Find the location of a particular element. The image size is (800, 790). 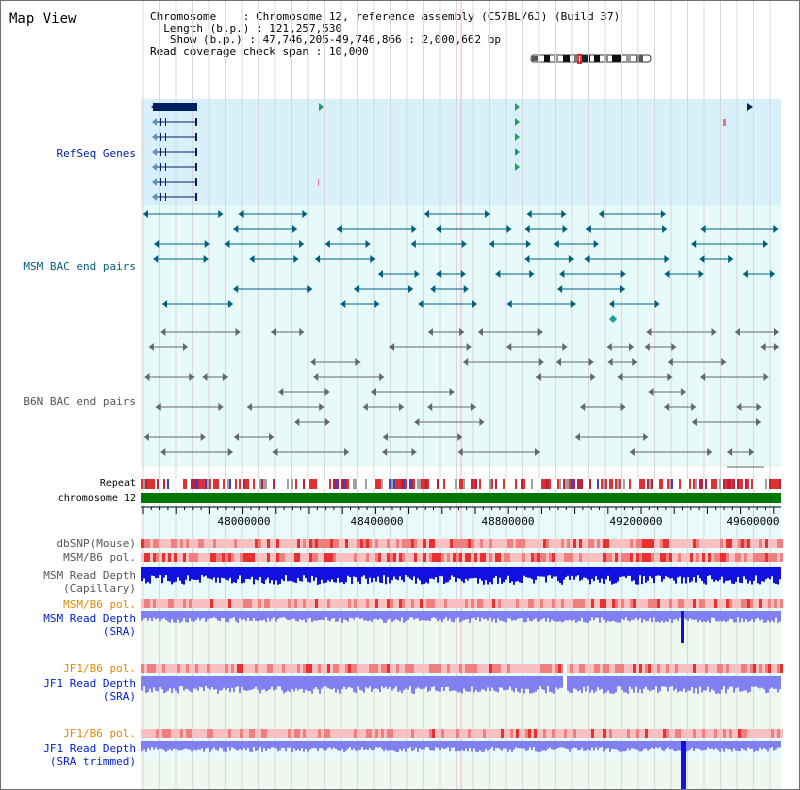

b6n-bac-track is located at coordinates (461, 398).